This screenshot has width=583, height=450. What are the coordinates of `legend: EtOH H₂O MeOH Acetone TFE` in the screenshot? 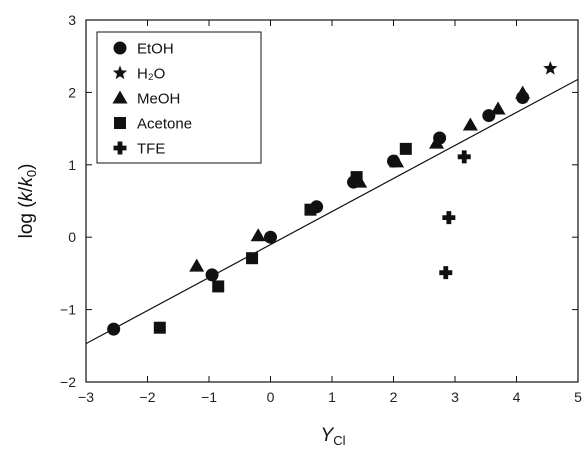 It's located at (179, 97).